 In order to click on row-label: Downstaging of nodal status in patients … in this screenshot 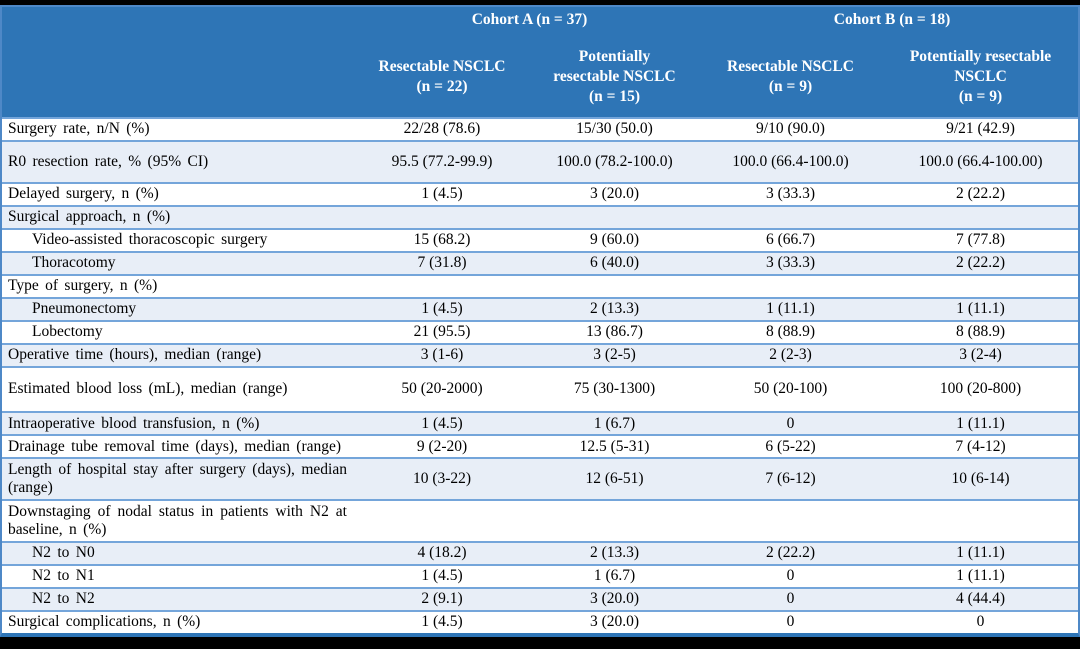, I will do `click(179, 520)`.